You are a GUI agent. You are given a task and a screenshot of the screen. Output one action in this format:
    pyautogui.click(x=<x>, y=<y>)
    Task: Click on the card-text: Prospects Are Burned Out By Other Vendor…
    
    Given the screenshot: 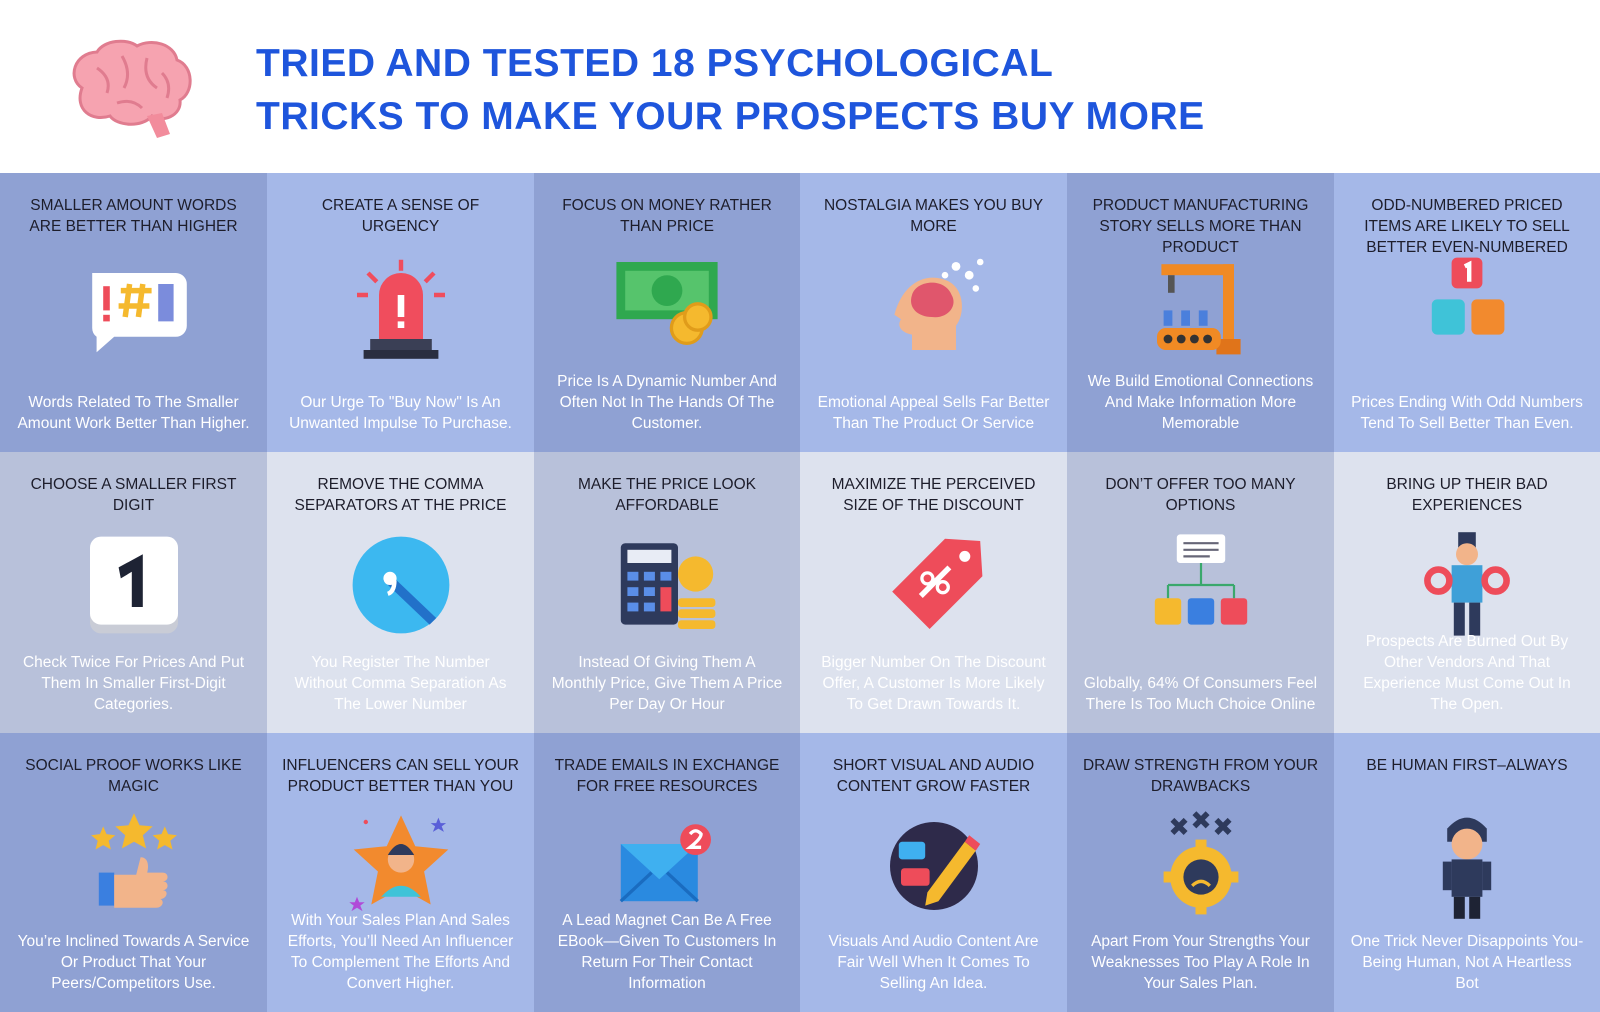 What is the action you would take?
    pyautogui.click(x=1467, y=673)
    